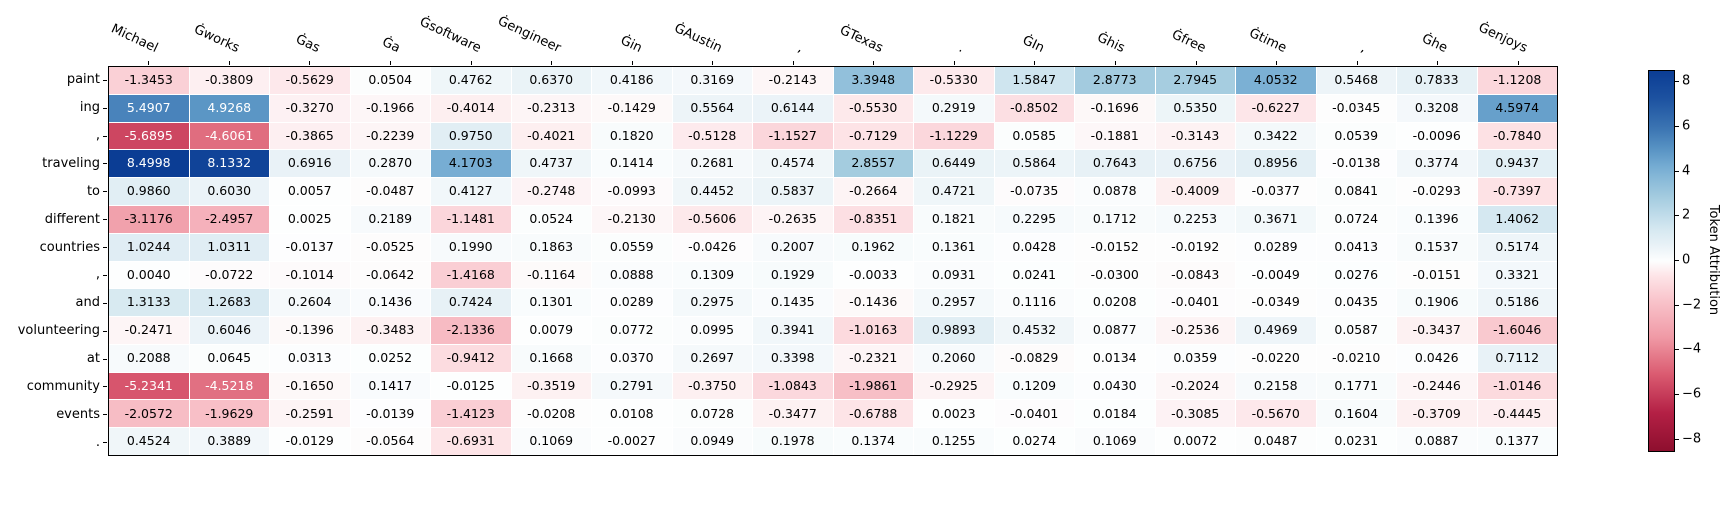 Image resolution: width=1730 pixels, height=510 pixels. I want to click on heatmap-cell: -0.0525, so click(390, 247).